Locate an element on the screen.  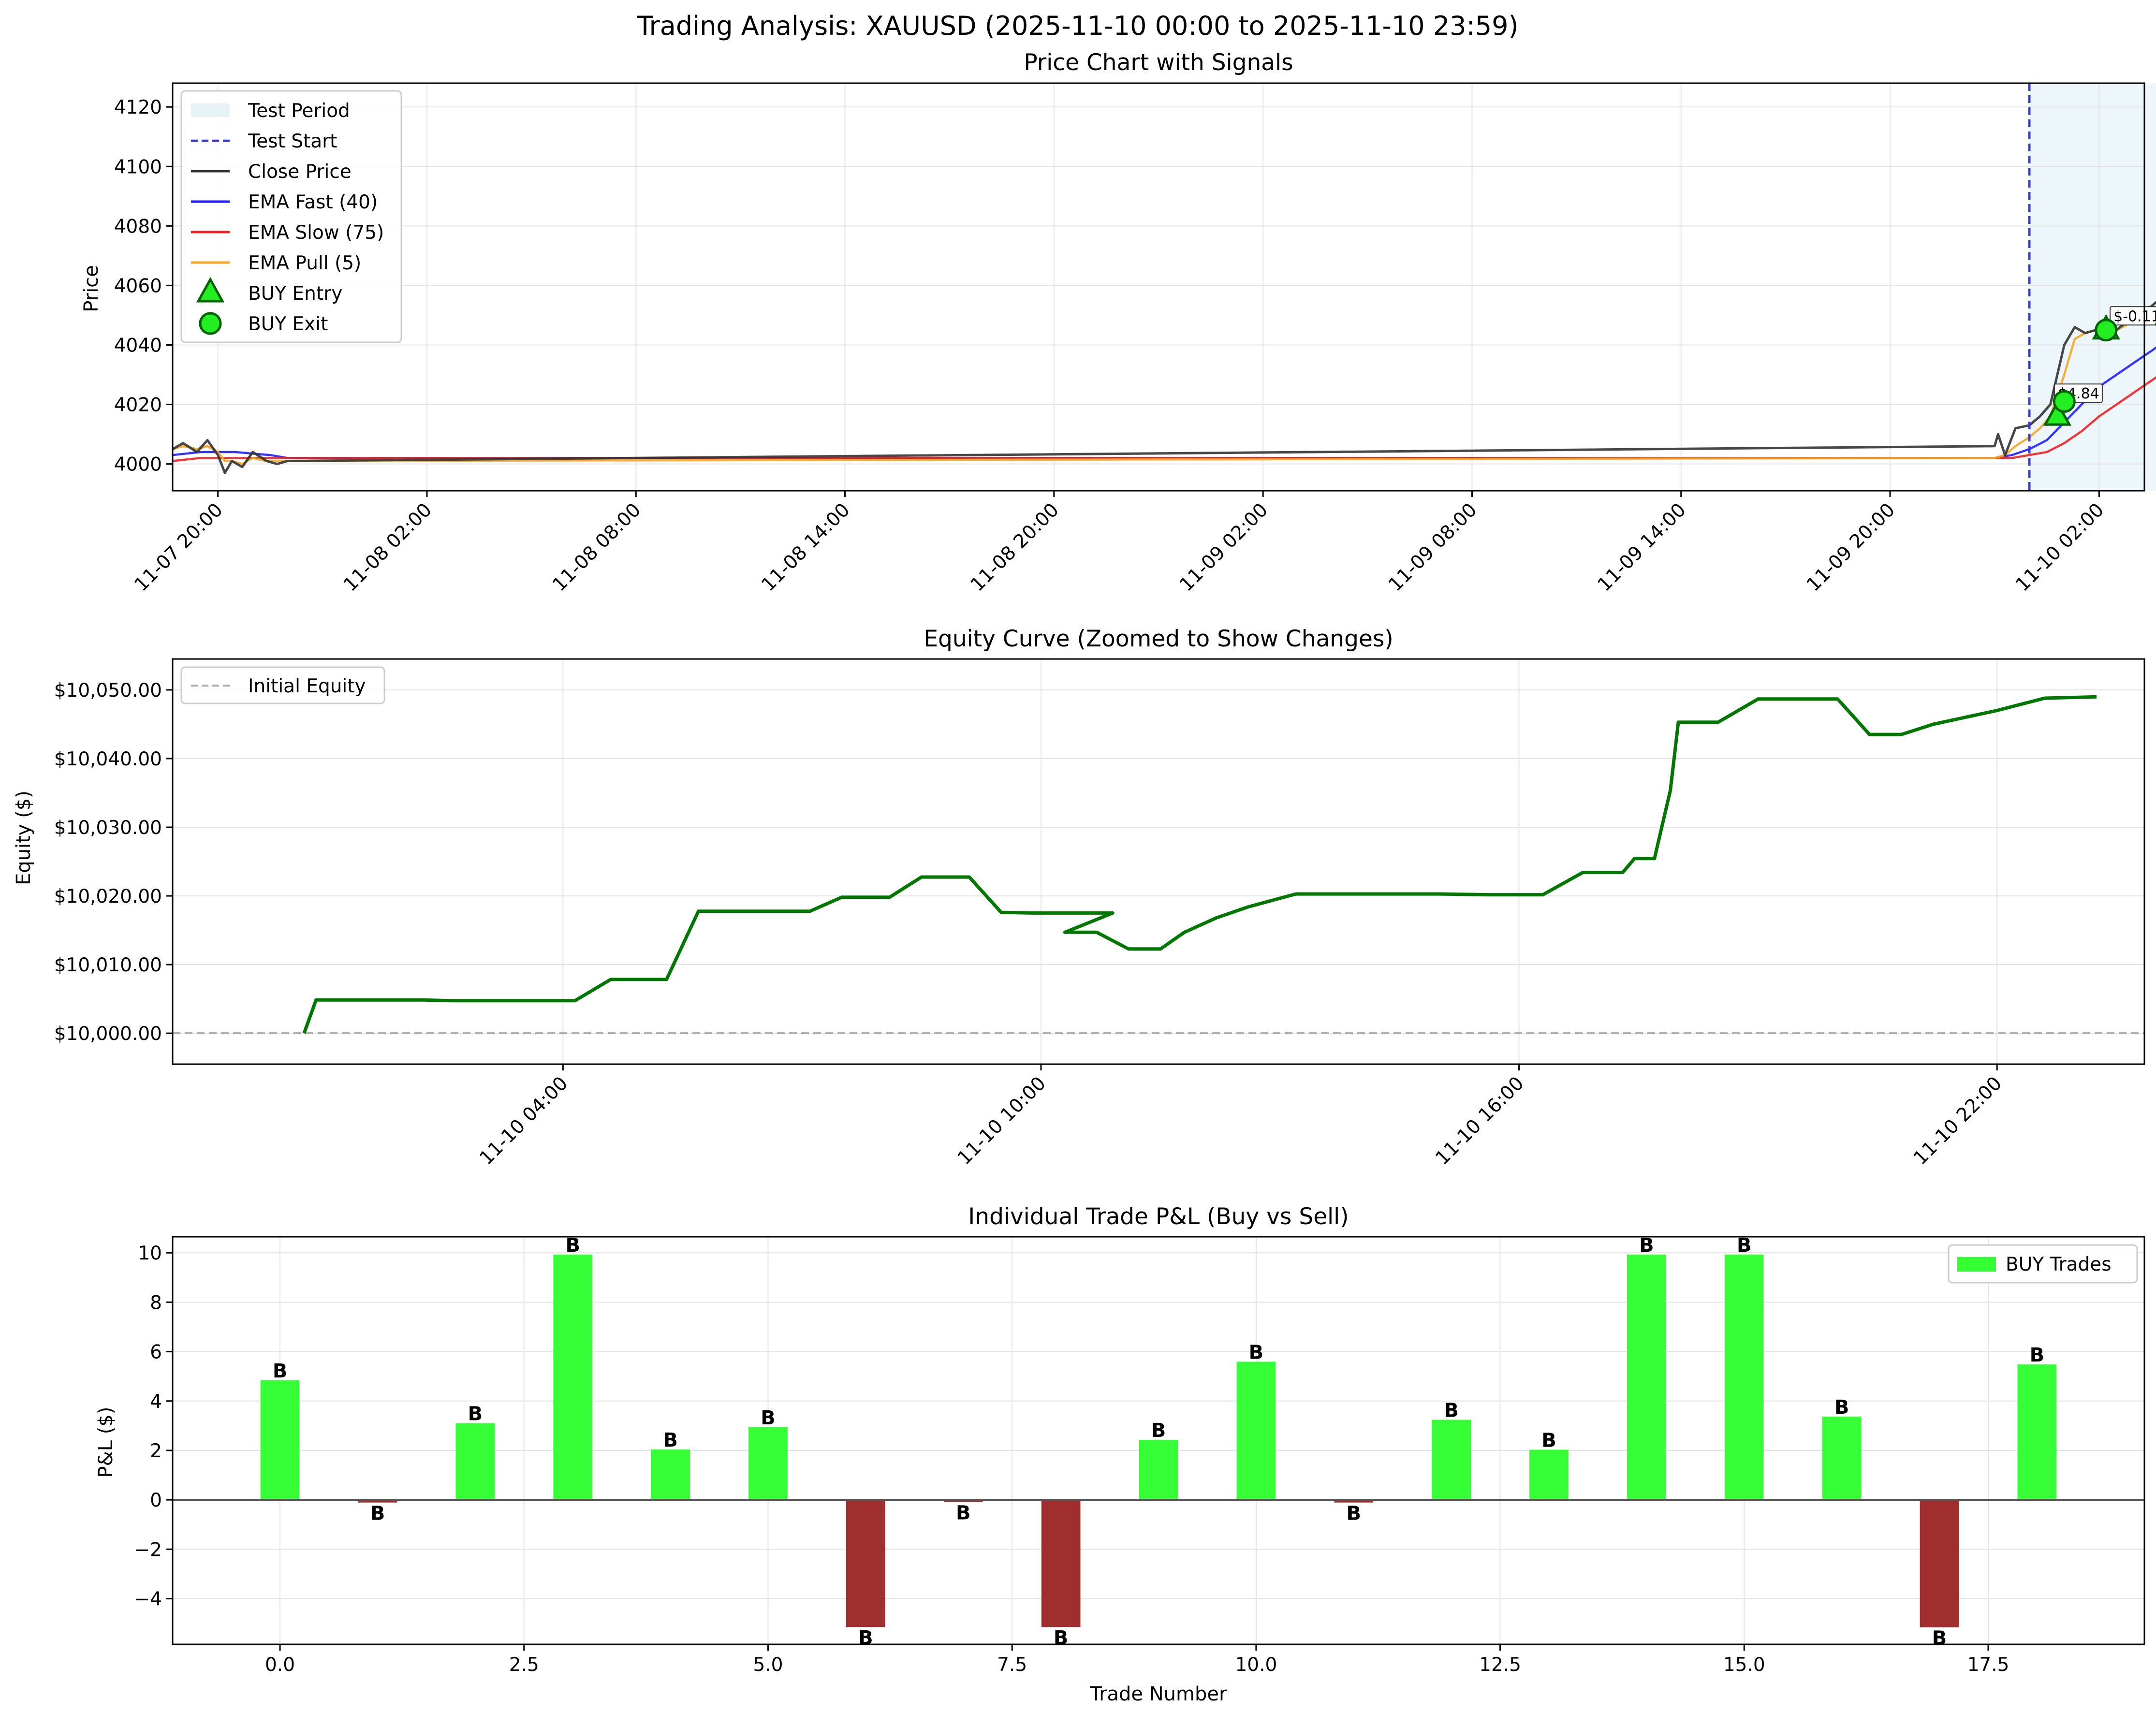
legend-item: Test Start is located at coordinates (264, 141).